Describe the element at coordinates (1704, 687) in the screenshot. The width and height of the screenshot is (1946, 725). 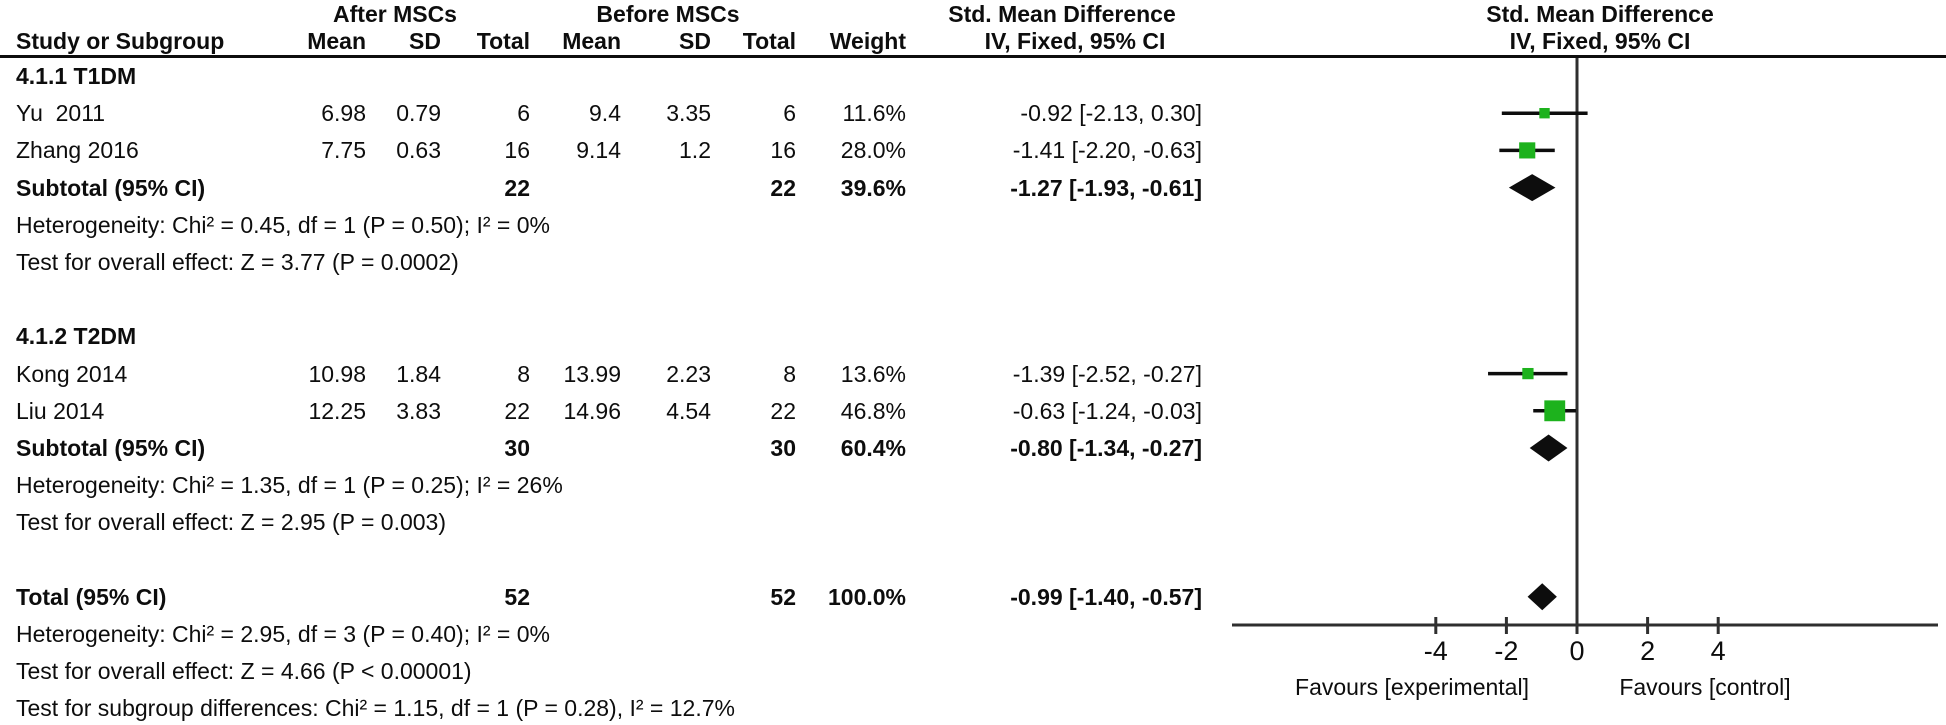
I see `favours-control-label: Favours [control]` at that location.